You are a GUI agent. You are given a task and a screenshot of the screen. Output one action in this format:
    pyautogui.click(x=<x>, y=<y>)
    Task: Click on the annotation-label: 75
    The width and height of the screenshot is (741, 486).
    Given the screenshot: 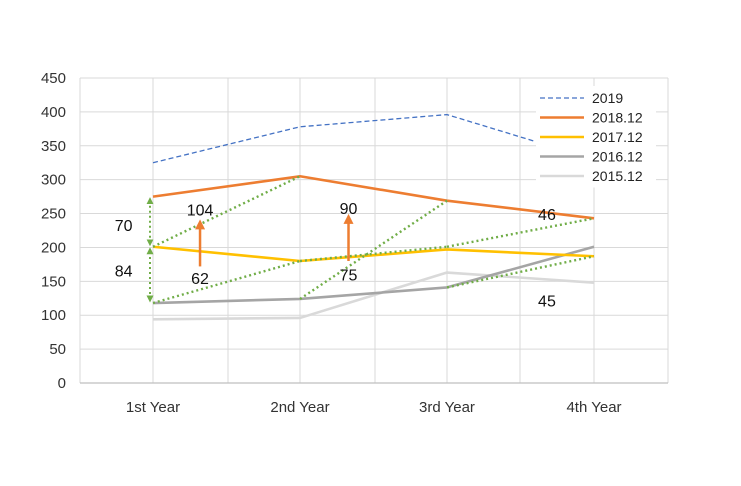 What is the action you would take?
    pyautogui.click(x=349, y=276)
    